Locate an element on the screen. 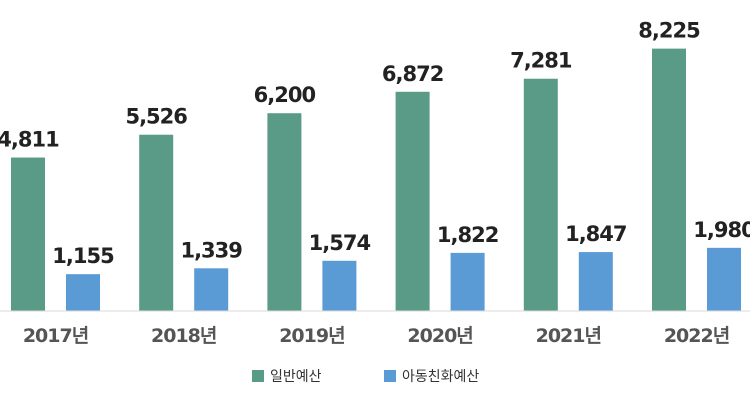 This screenshot has height=400, width=750. category-label-0: 2017년 is located at coordinates (55, 336).